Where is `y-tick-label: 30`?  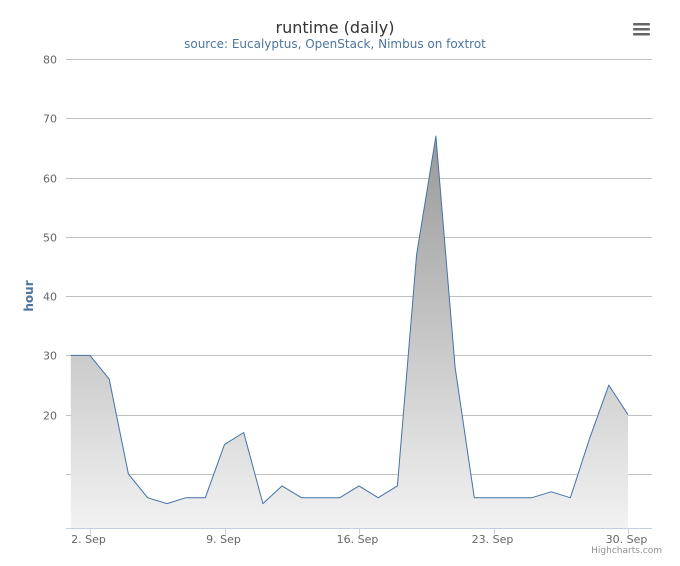
y-tick-label: 30 is located at coordinates (50, 356).